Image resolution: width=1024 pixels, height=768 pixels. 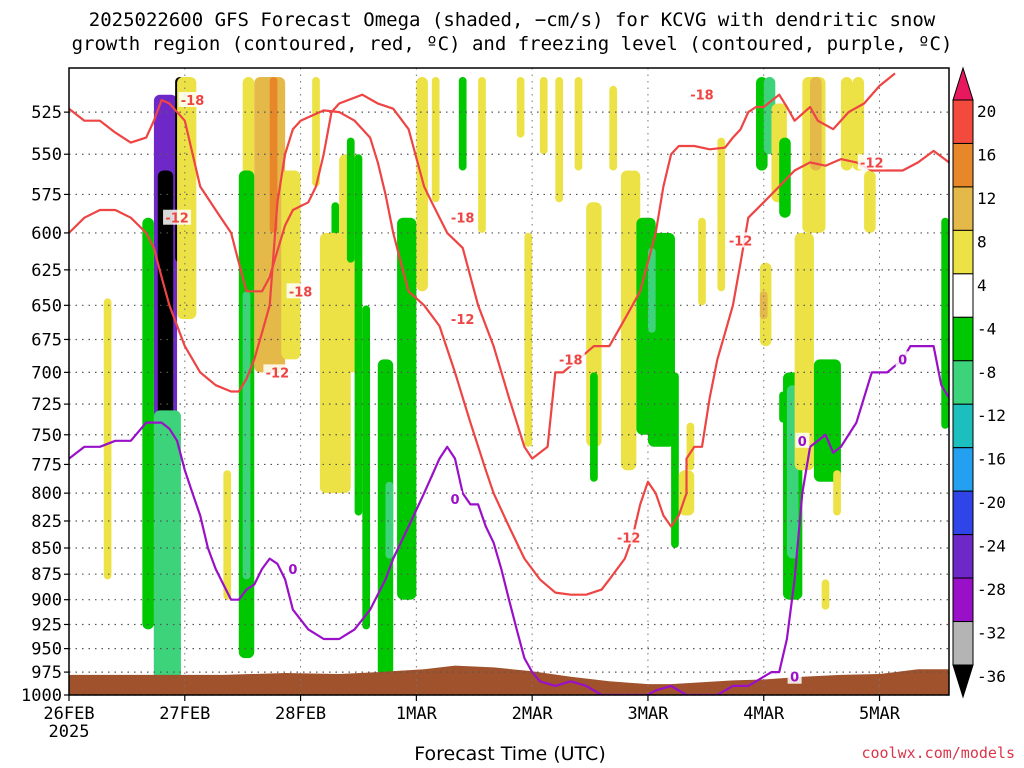 What do you see at coordinates (991, 676) in the screenshot?
I see `colorbar-label: -36` at bounding box center [991, 676].